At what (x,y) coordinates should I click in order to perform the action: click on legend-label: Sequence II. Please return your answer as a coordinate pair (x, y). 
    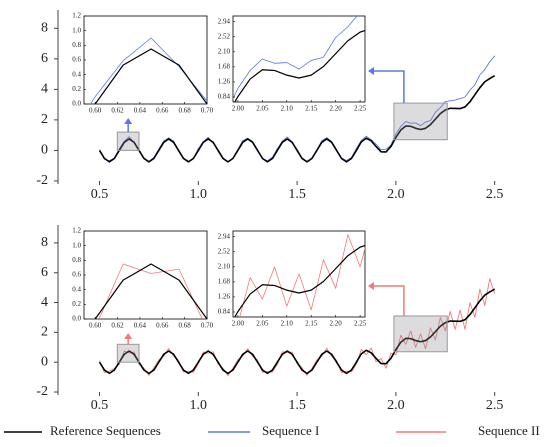
    Looking at the image, I should click on (509, 430).